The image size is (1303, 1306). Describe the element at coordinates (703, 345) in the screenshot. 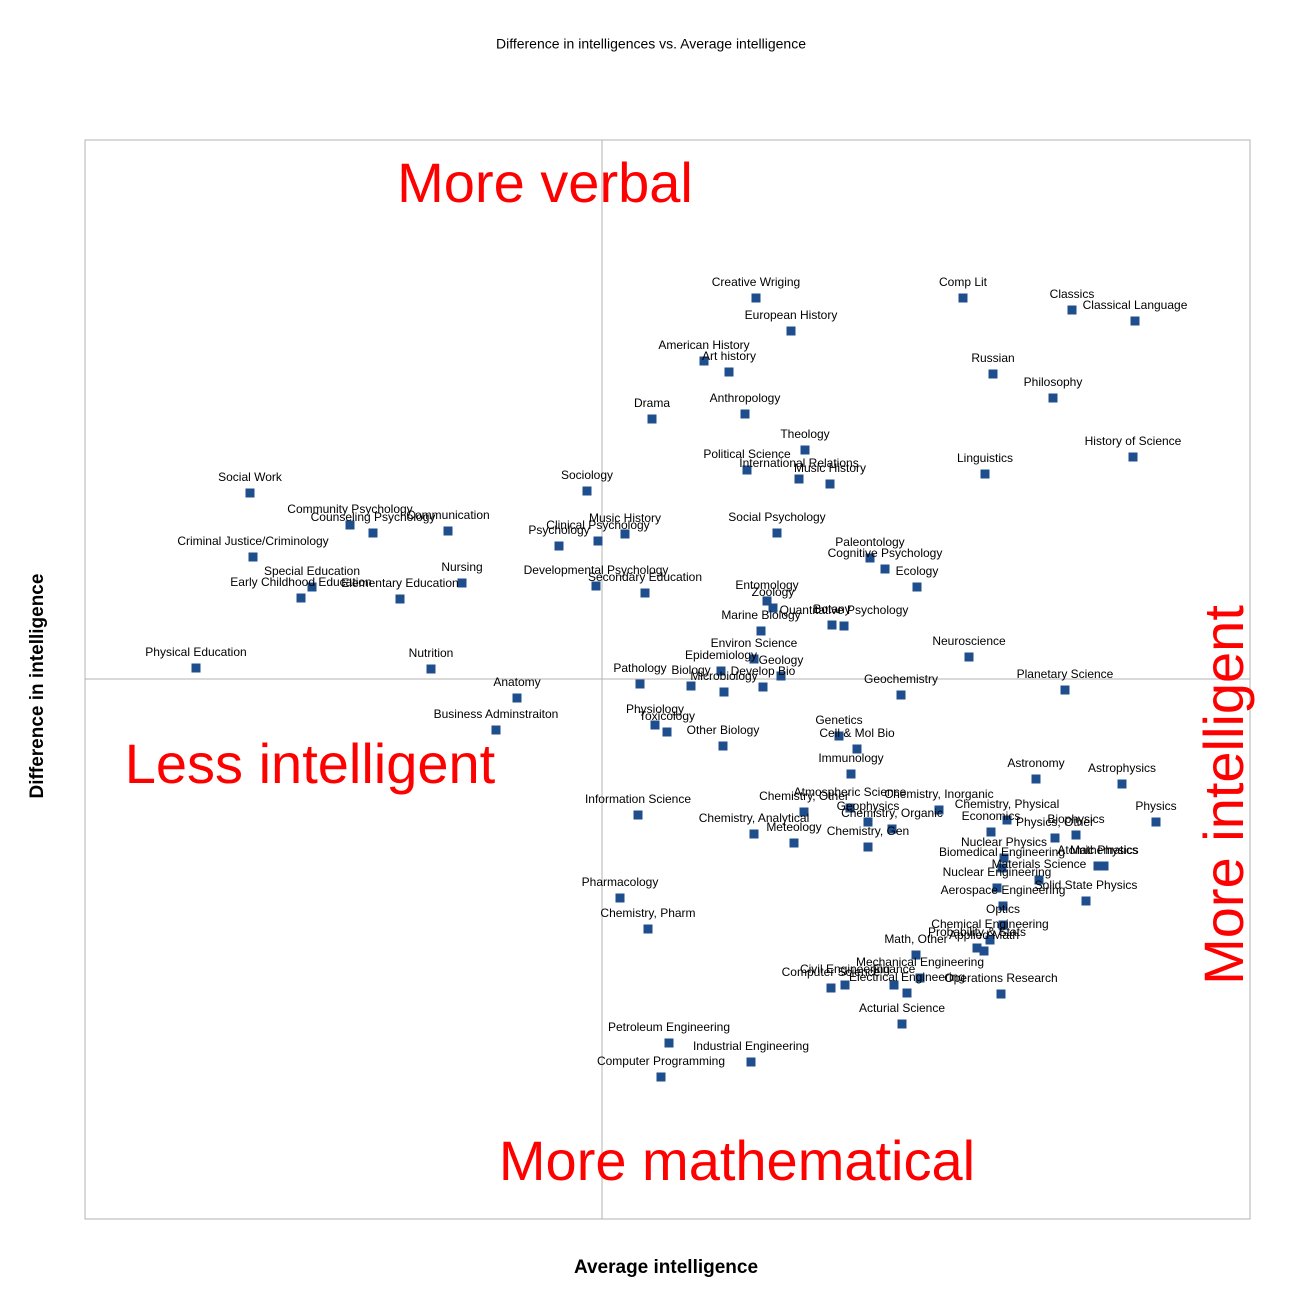

I see `point-label: American History` at that location.